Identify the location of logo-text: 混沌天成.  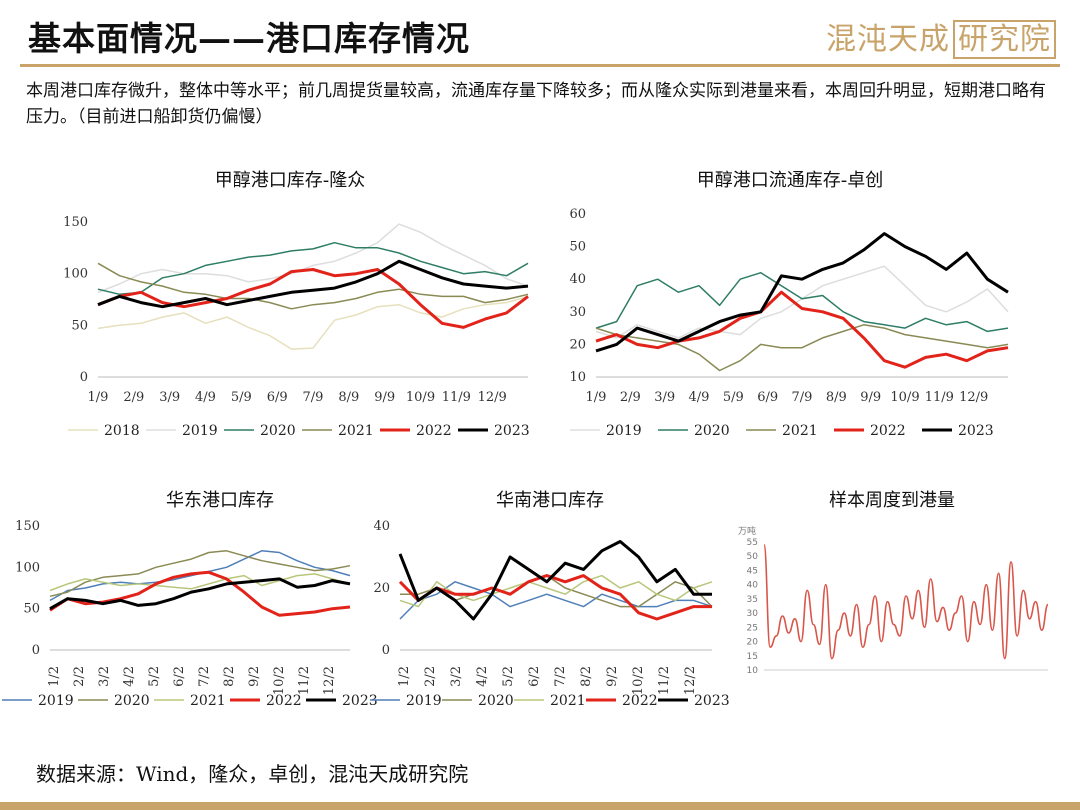
(888, 39).